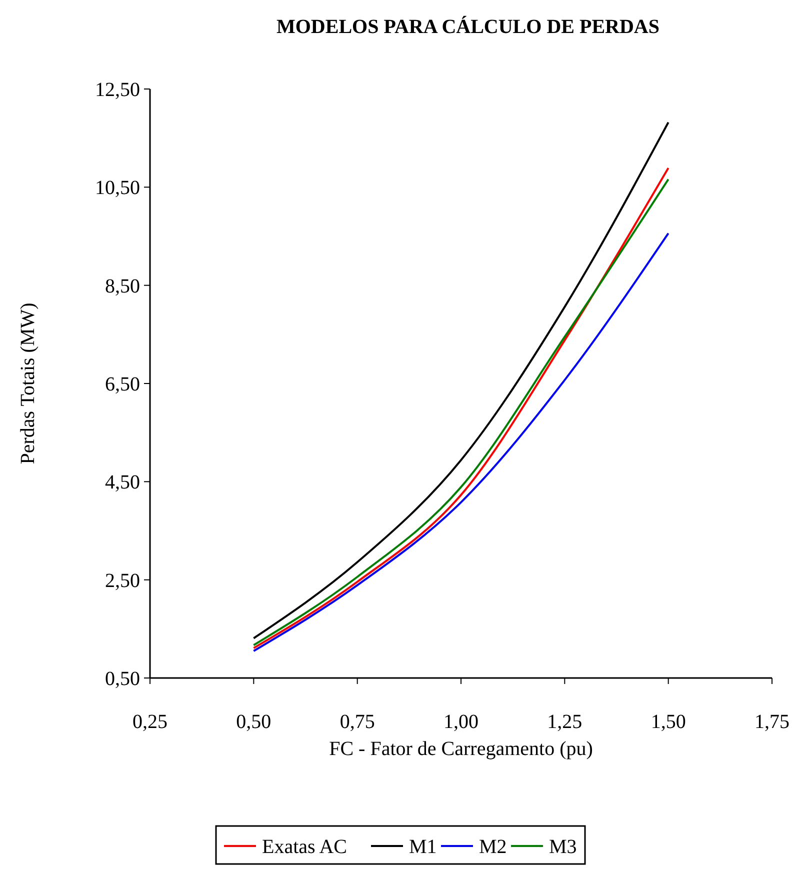  Describe the element at coordinates (117, 188) in the screenshot. I see `y-tick-label: 10,50` at that location.